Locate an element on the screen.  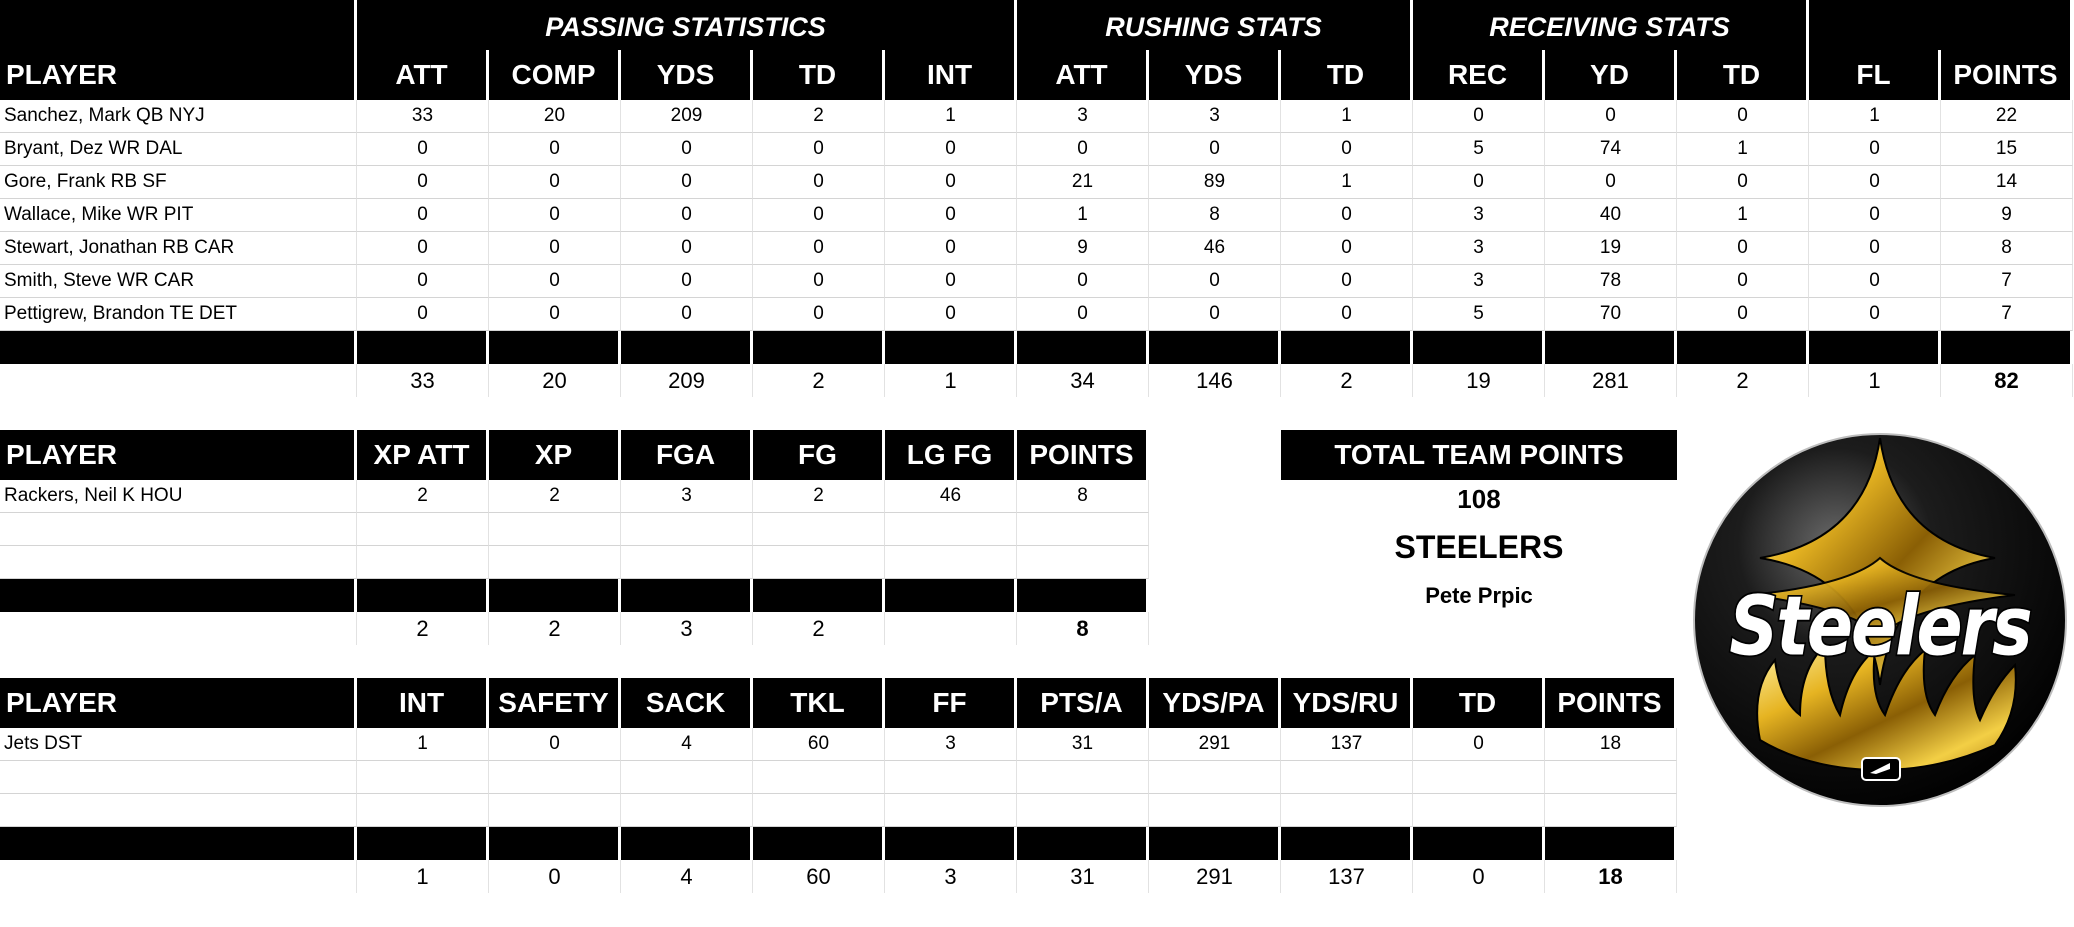
offense-row-1-stat-0: 0 is located at coordinates (423, 149).